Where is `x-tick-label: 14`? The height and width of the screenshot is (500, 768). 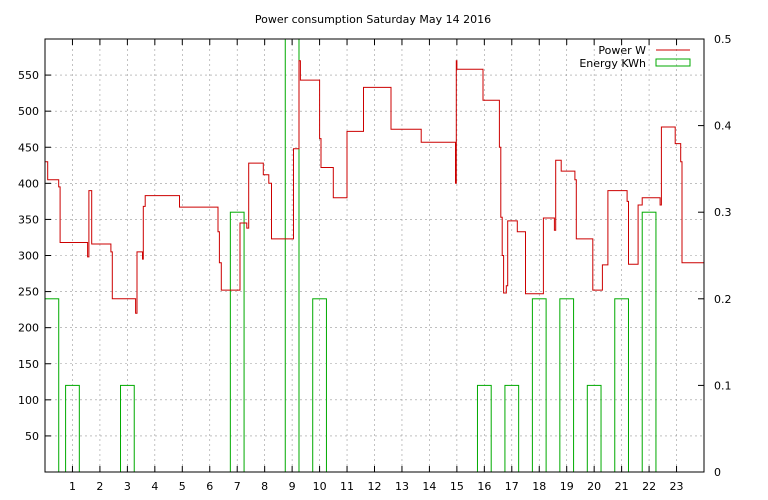
x-tick-label: 14 is located at coordinates (429, 486).